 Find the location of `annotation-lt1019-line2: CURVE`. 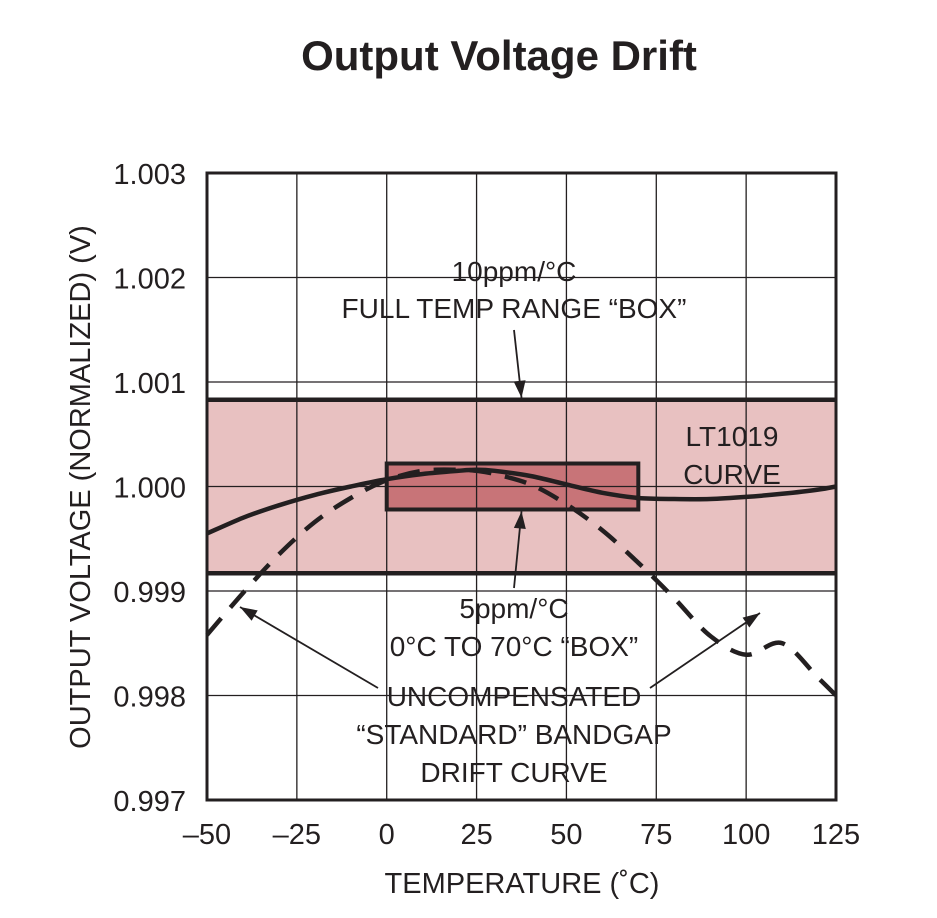

annotation-lt1019-line2: CURVE is located at coordinates (732, 474).